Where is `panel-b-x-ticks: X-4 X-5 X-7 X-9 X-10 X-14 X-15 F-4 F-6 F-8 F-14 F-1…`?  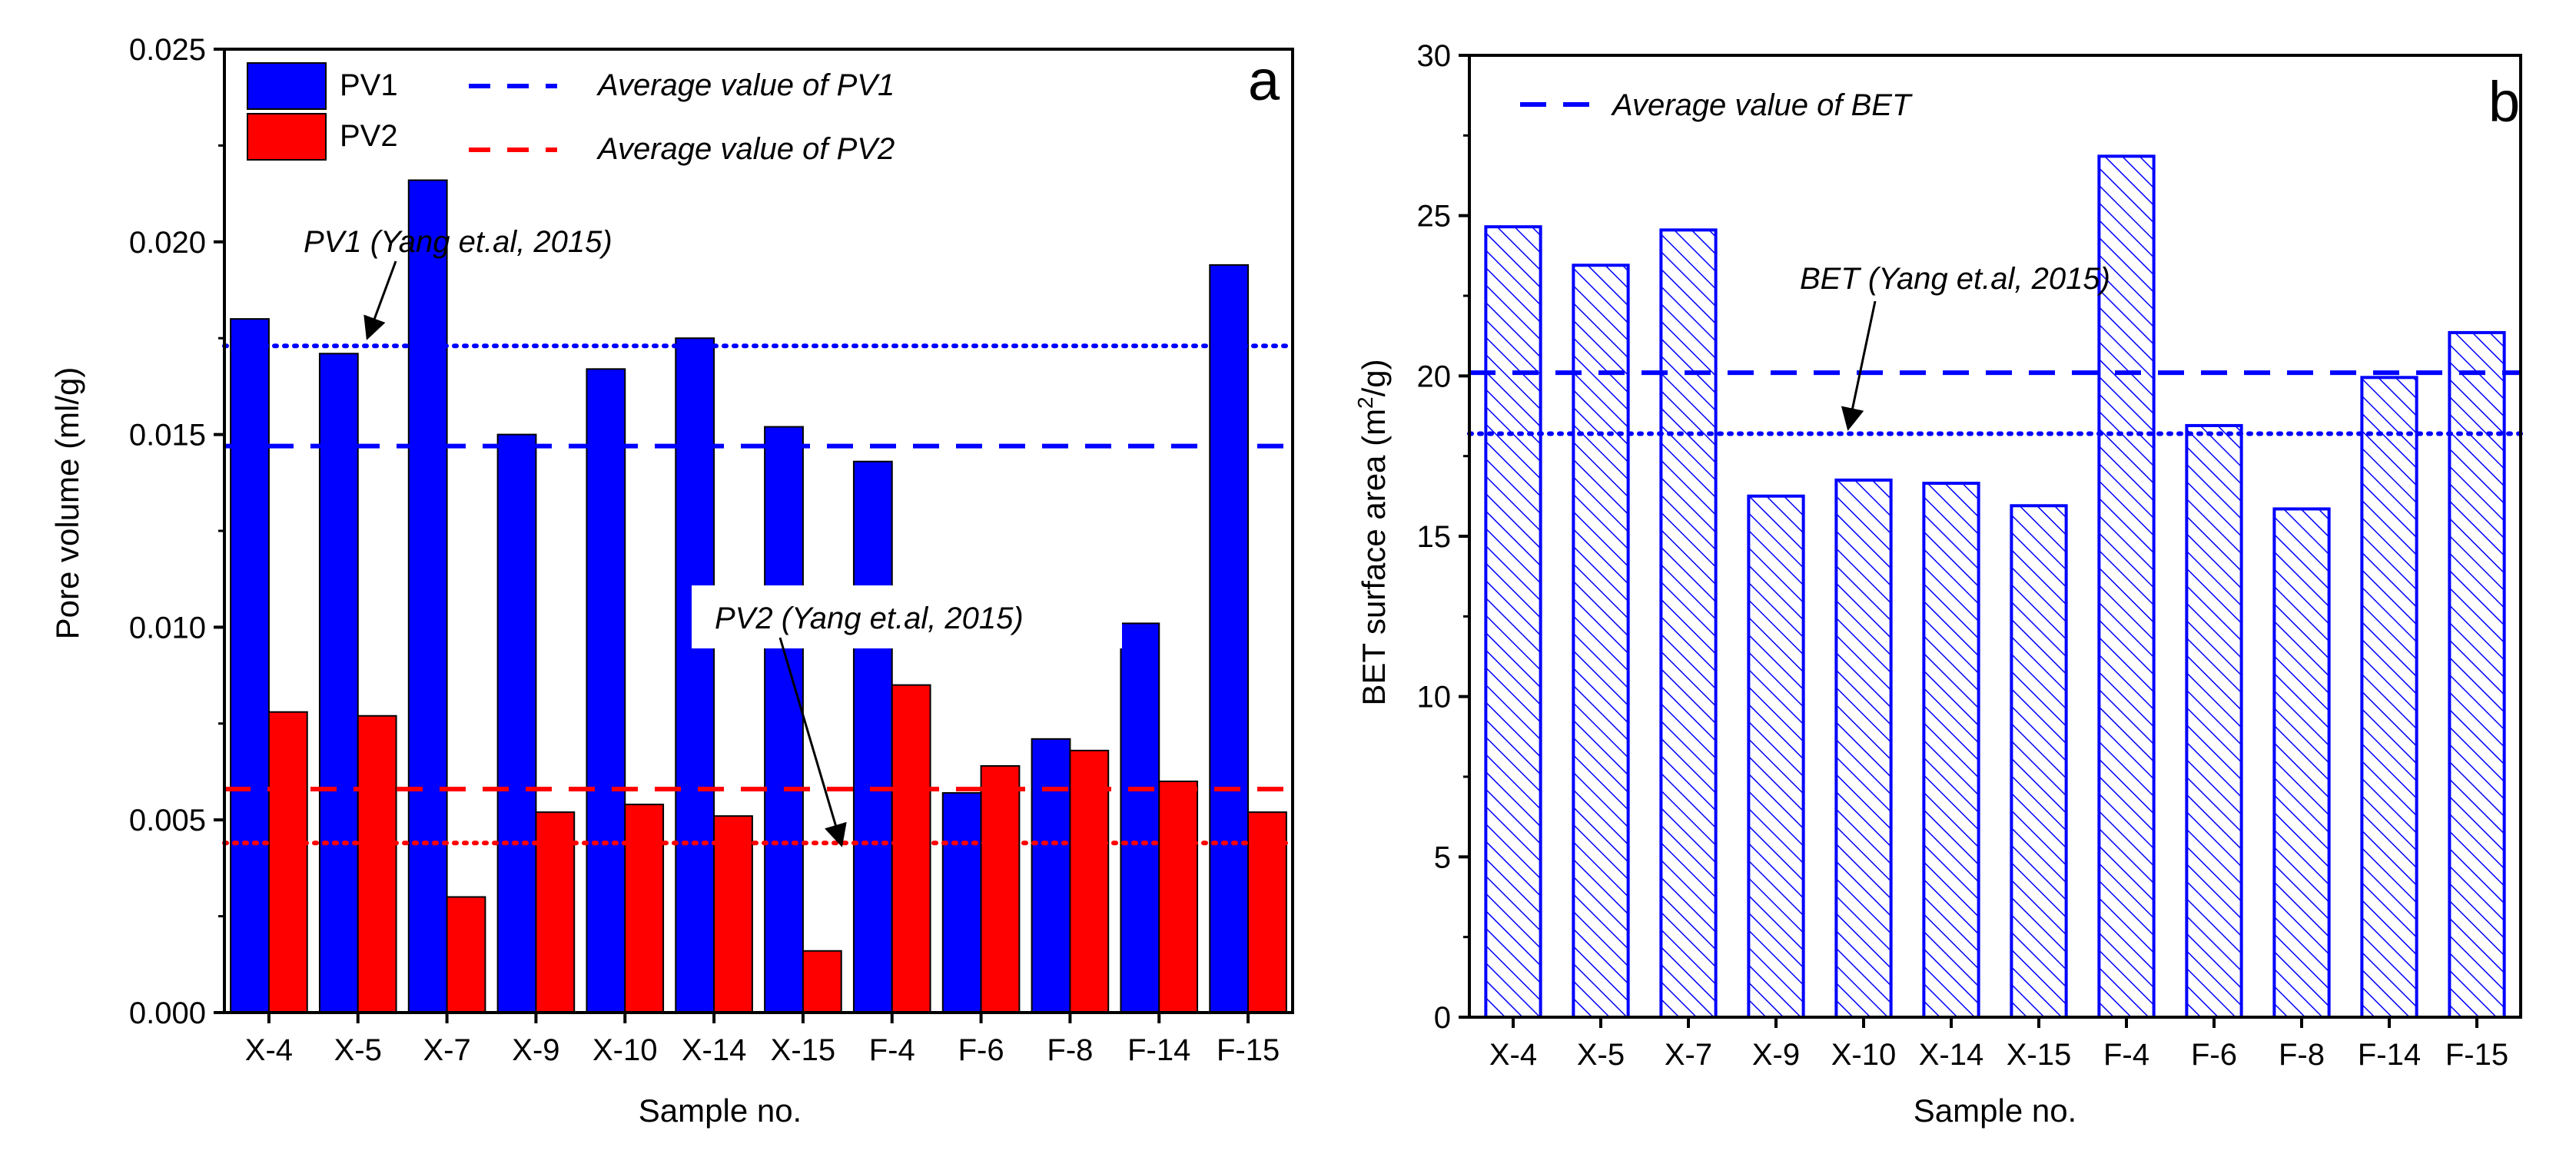 panel-b-x-ticks: X-4 X-5 X-7 X-9 X-10 X-14 X-15 F-4 F-6 F-8 F-14 F-1… is located at coordinates (1999, 1044).